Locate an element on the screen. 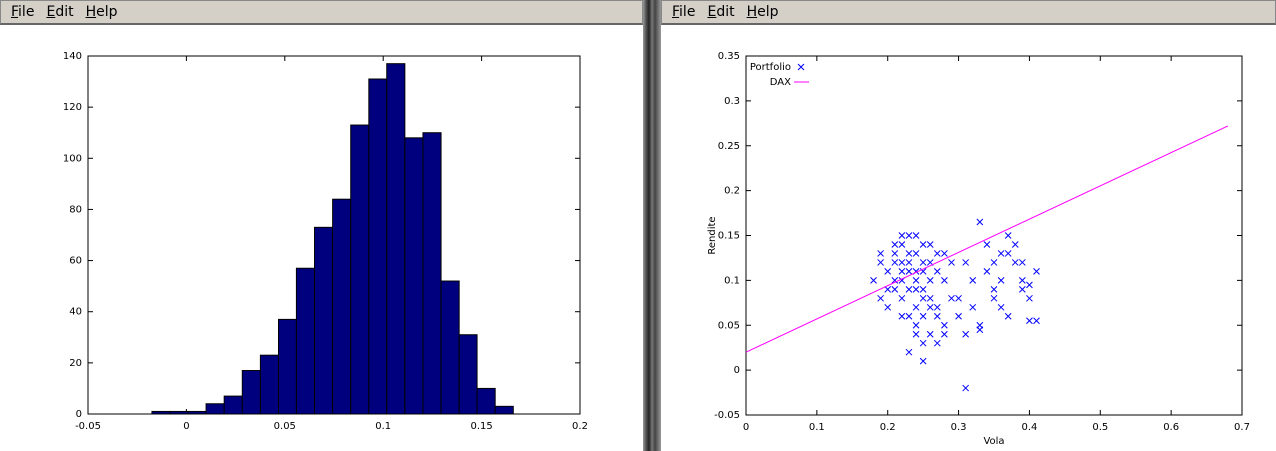  legend-label: Portfolio is located at coordinates (770, 67).